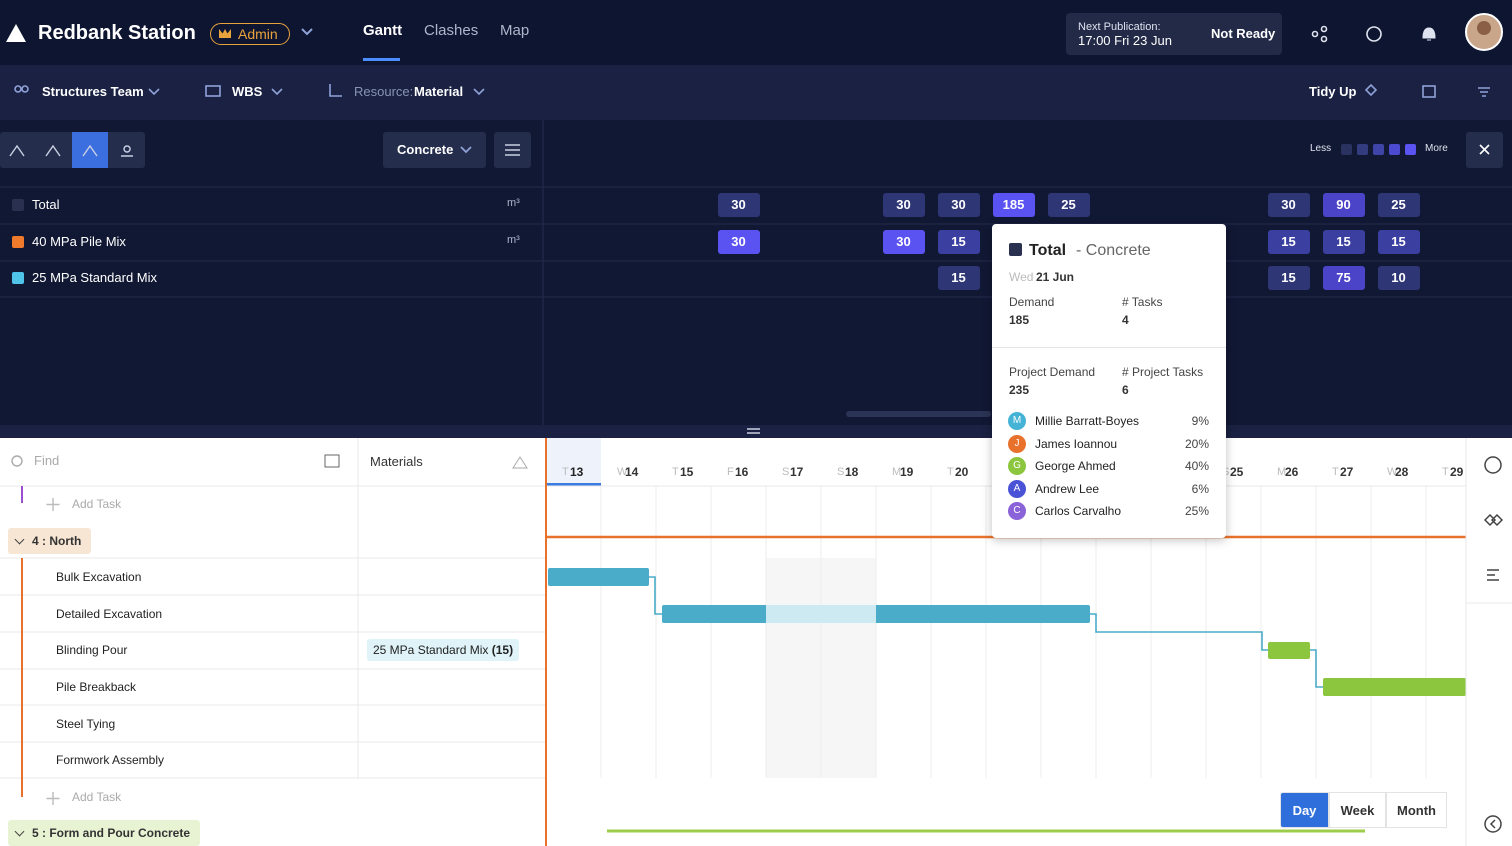 This screenshot has width=1512, height=846. Describe the element at coordinates (16, 33) in the screenshot. I see `logo` at that location.